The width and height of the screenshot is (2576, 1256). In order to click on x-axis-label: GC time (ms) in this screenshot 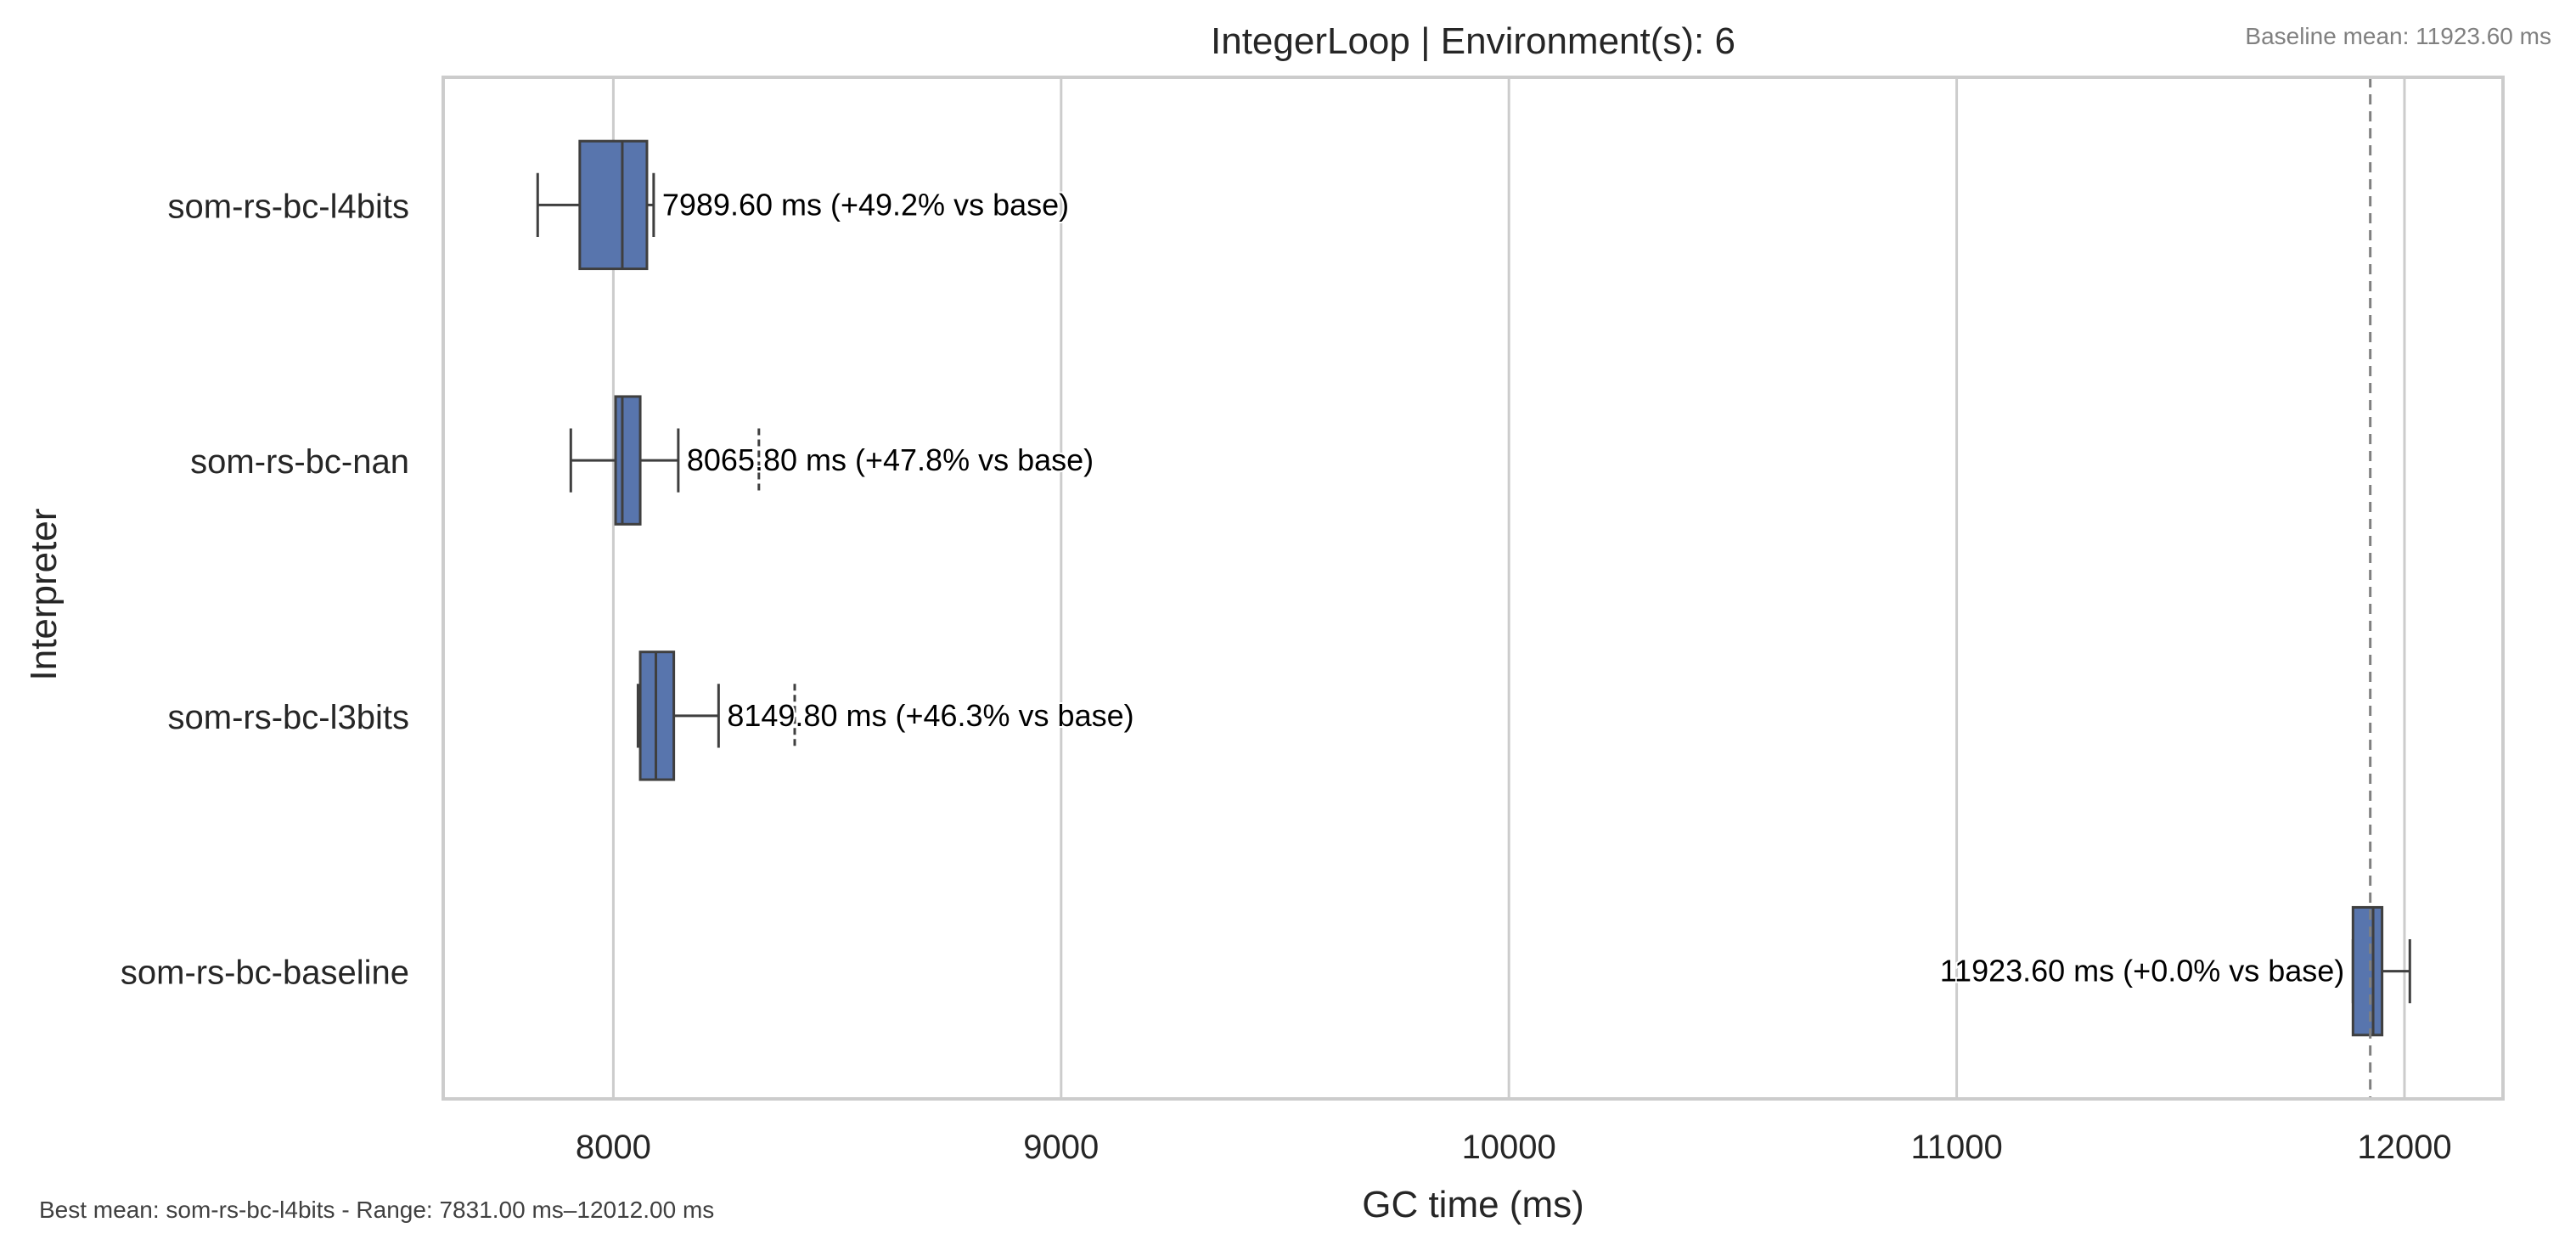, I will do `click(1473, 1204)`.